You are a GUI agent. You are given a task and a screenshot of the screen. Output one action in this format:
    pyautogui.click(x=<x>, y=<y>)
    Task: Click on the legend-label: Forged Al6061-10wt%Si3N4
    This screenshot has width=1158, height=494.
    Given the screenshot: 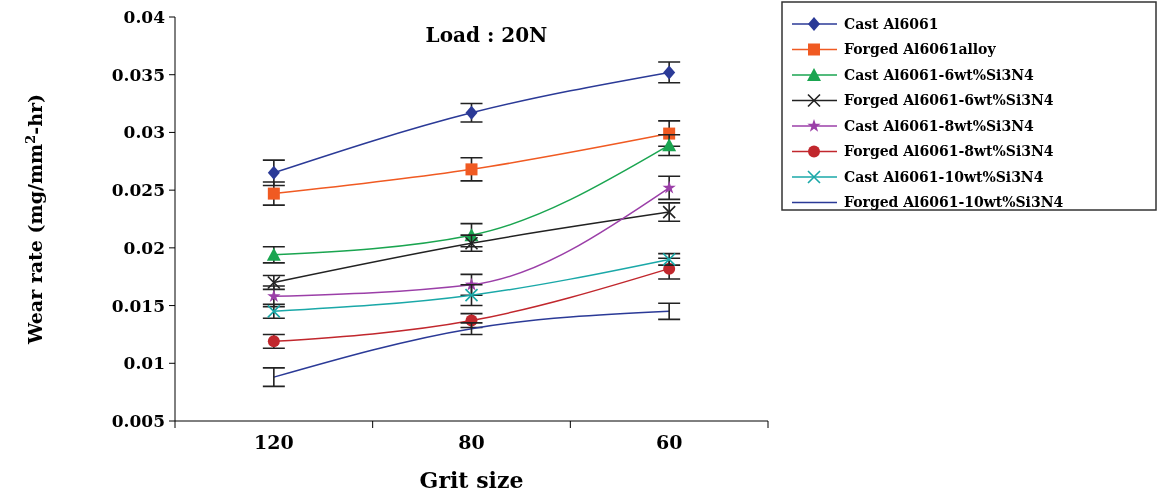 What is the action you would take?
    pyautogui.click(x=954, y=202)
    